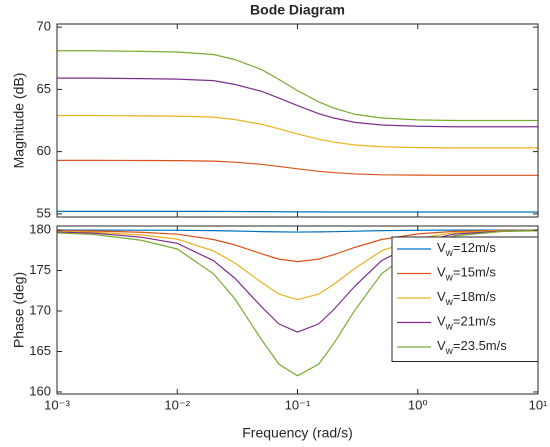 This screenshot has width=550, height=447. What do you see at coordinates (44, 212) in the screenshot?
I see `y-tick-label: 55` at bounding box center [44, 212].